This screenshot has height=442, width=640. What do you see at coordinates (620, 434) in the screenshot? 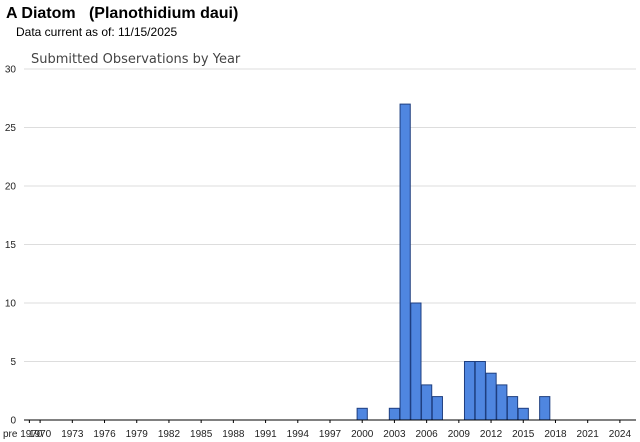
I see `x-tick-label: 2024` at bounding box center [620, 434].